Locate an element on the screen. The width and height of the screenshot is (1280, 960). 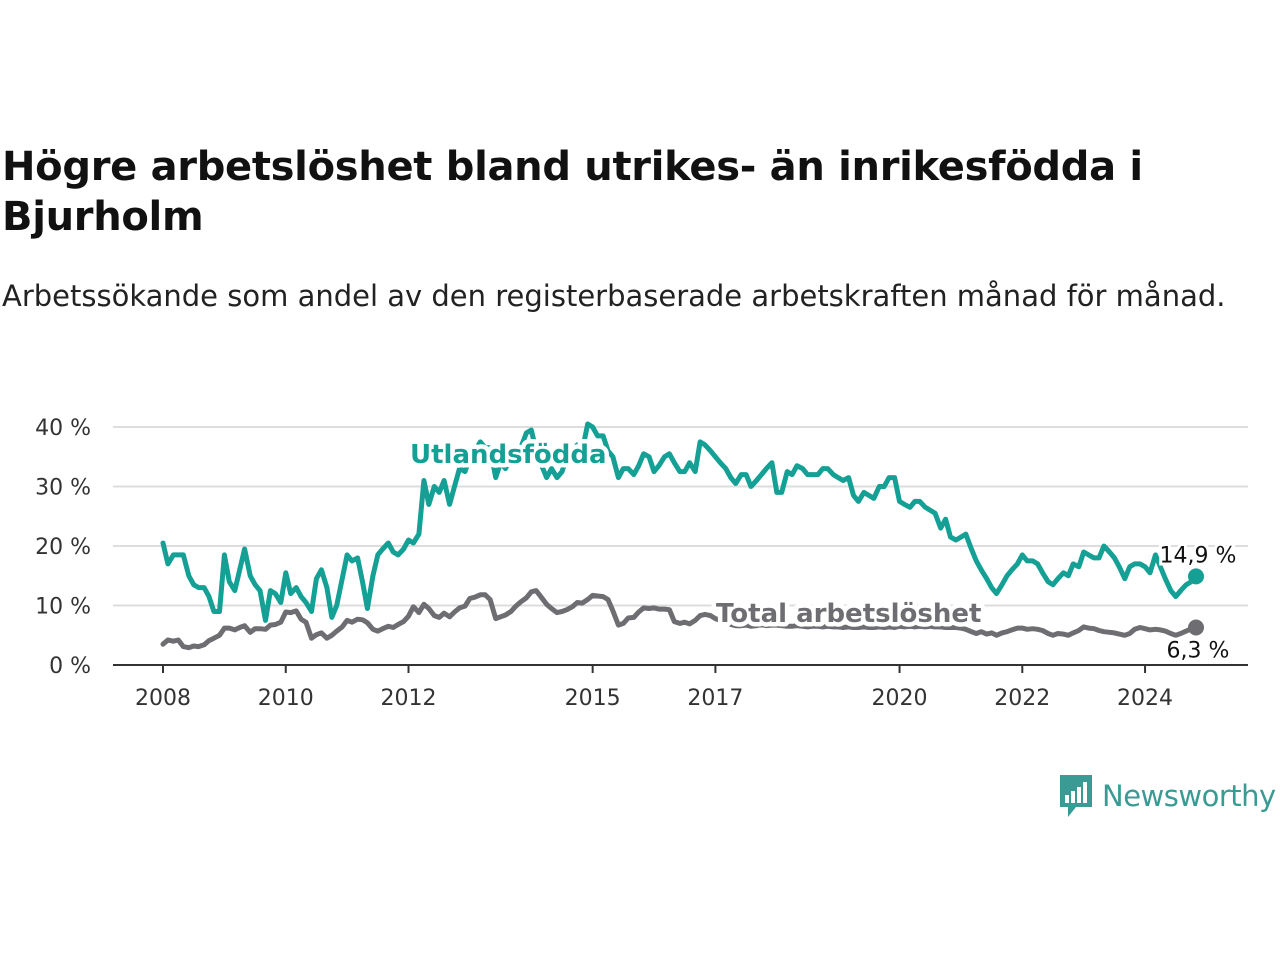
y-tick-label: 20 % is located at coordinates (63, 547).